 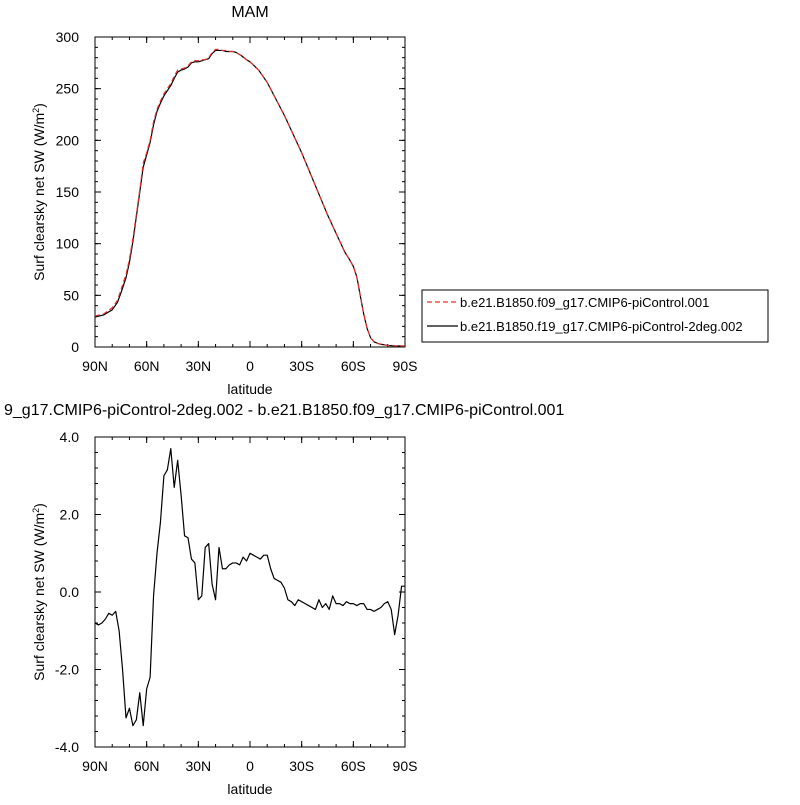 What do you see at coordinates (68, 89) in the screenshot?
I see `top-y-tick-label: 250` at bounding box center [68, 89].